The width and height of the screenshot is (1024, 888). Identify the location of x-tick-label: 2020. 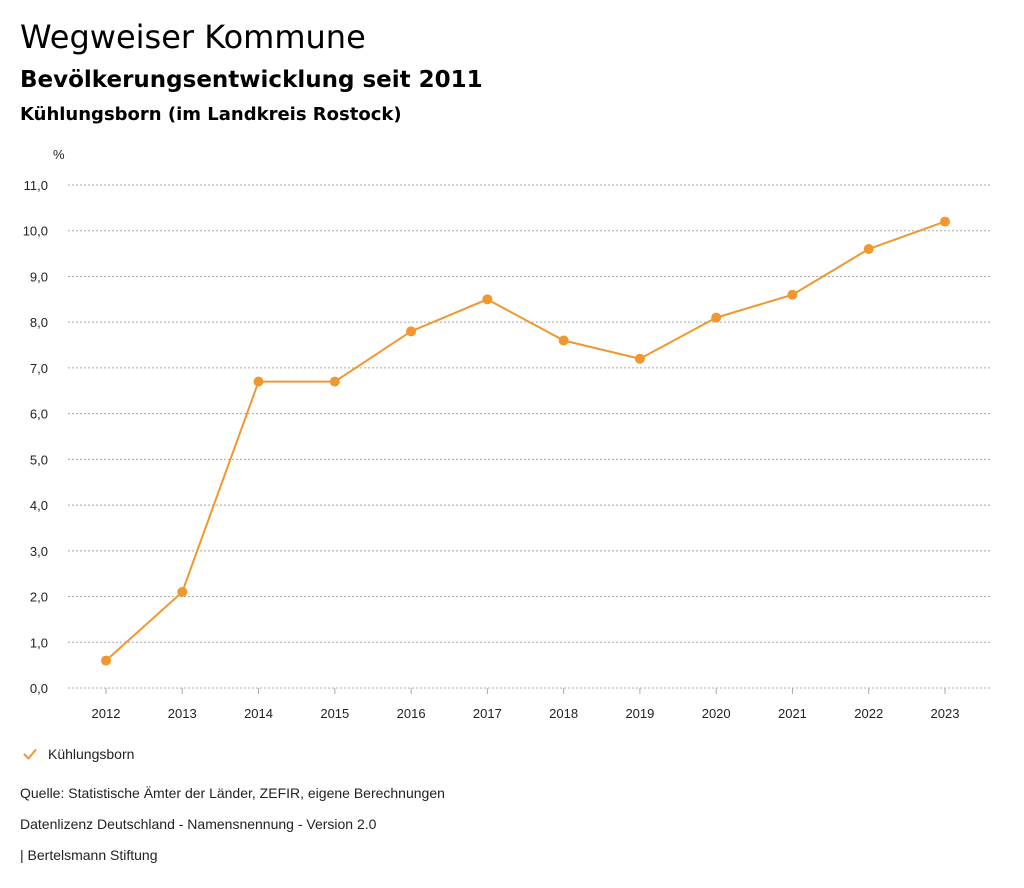
(716, 713).